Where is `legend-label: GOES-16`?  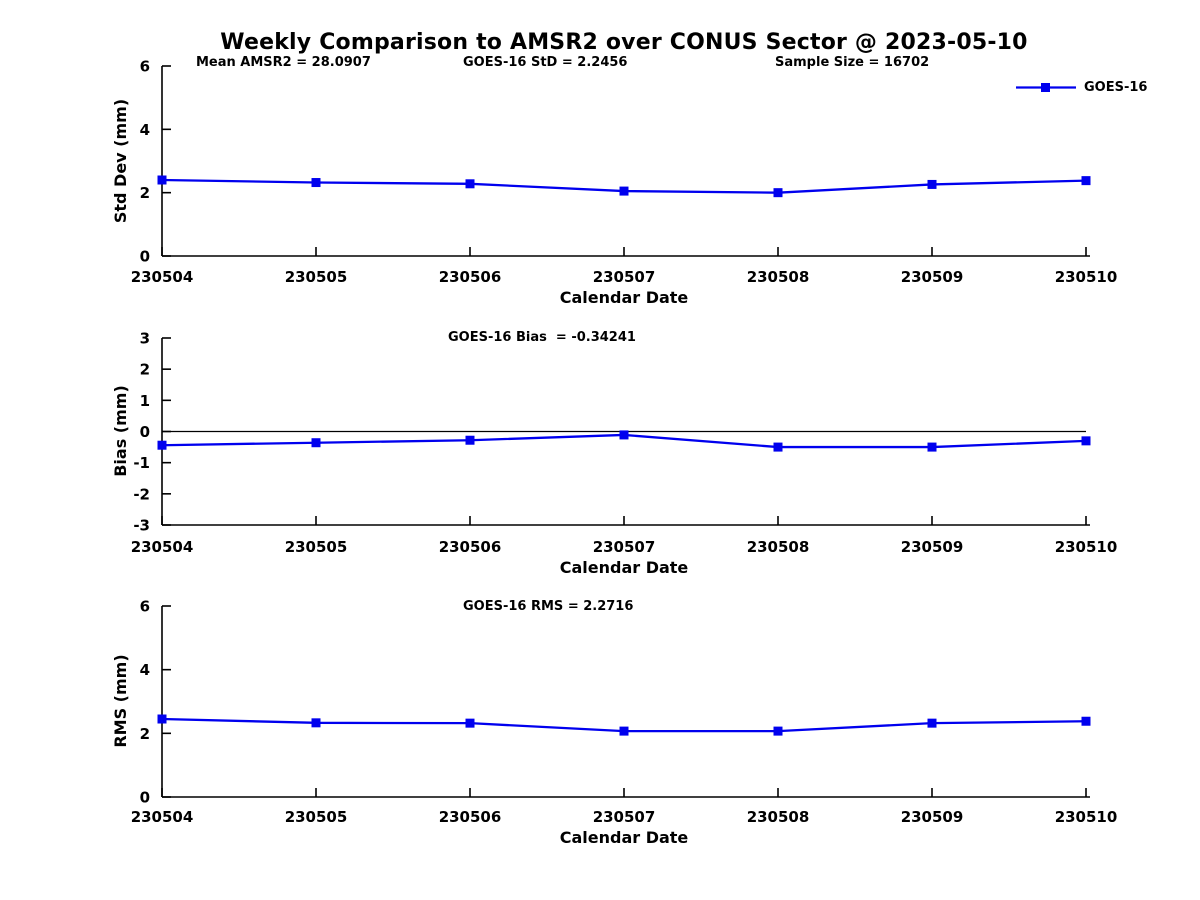
legend-label: GOES-16 is located at coordinates (1116, 87).